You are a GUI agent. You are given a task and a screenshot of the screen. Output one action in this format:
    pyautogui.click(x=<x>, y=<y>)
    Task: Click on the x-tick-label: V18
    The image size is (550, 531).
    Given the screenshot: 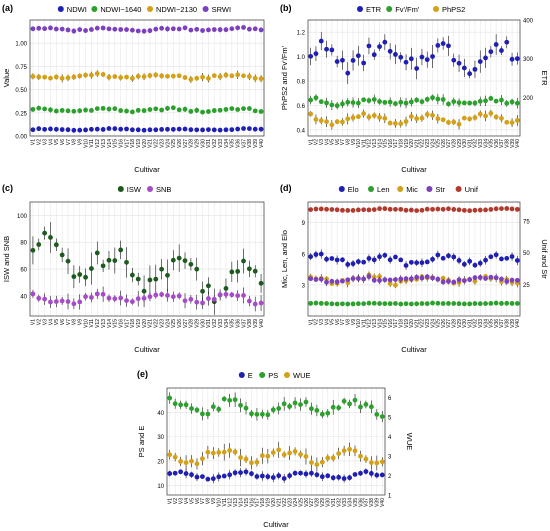 What is the action you would take?
    pyautogui.click(x=402, y=143)
    